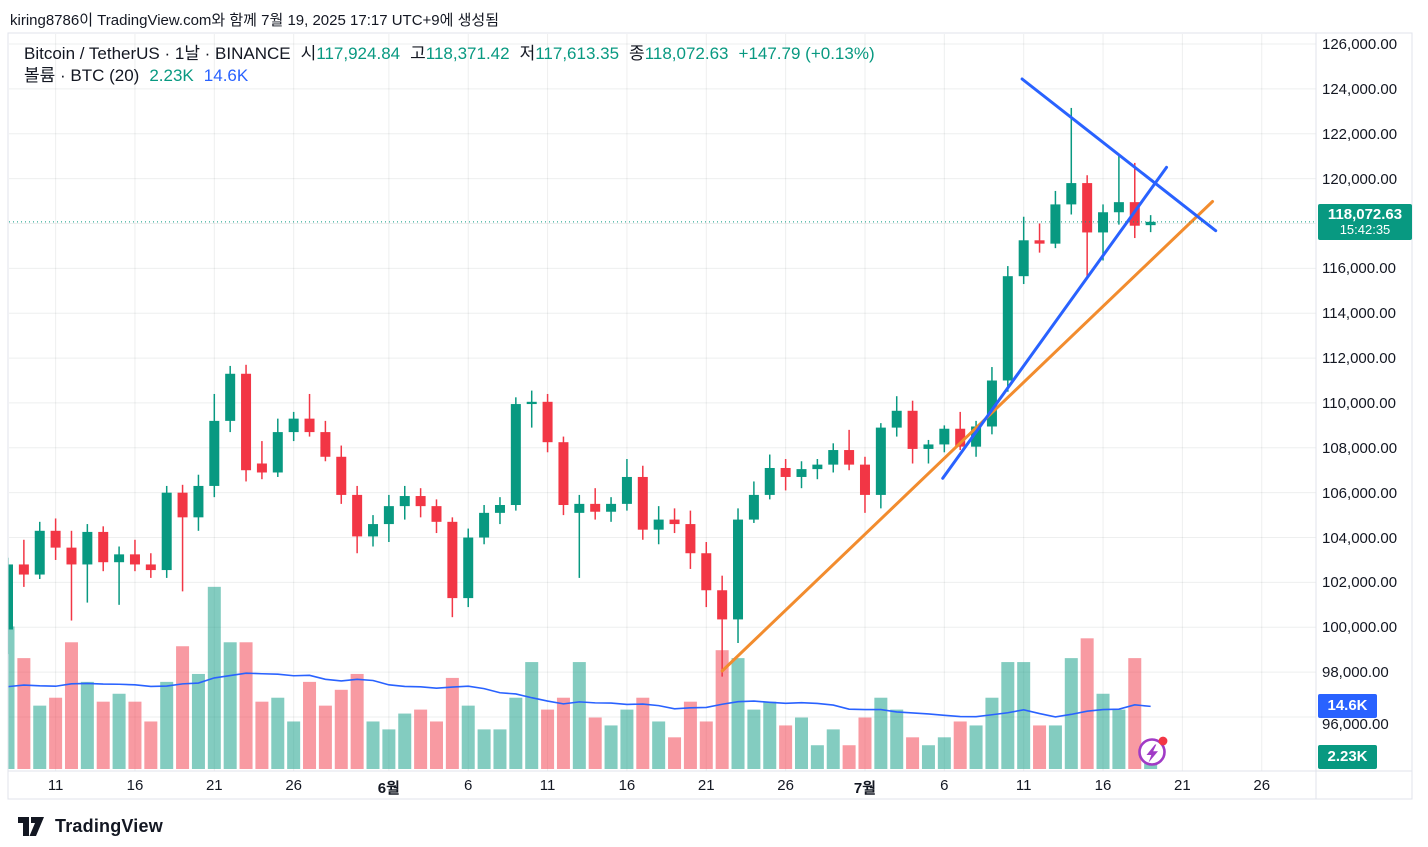 The image size is (1428, 847). What do you see at coordinates (1055, 322) in the screenshot?
I see `blue-ascending-trendline` at bounding box center [1055, 322].